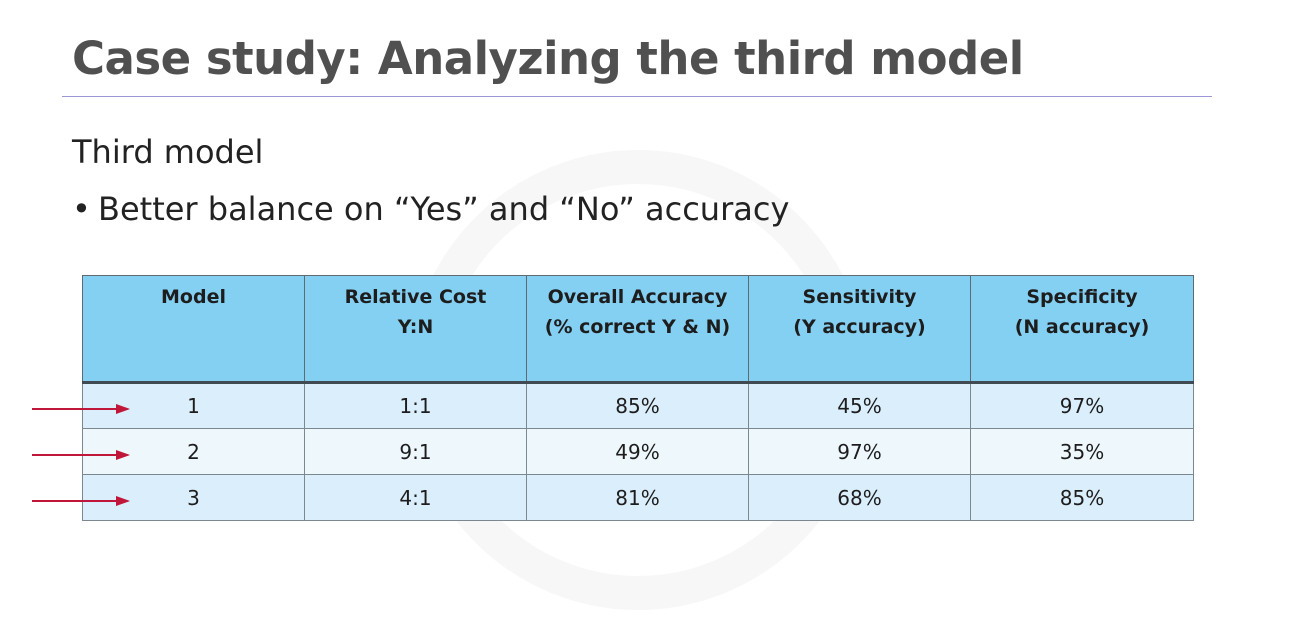 Image resolution: width=1296 pixels, height=617 pixels. Describe the element at coordinates (168, 152) in the screenshot. I see `slide-subtitle: Third model` at that location.